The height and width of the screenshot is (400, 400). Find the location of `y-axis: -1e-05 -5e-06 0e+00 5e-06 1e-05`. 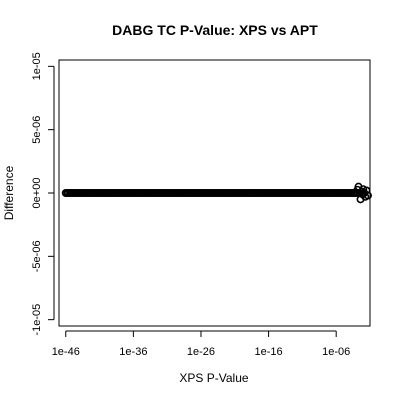

y-axis: -1e-05 -5e-06 0e+00 5e-06 1e-05 is located at coordinates (43, 194).